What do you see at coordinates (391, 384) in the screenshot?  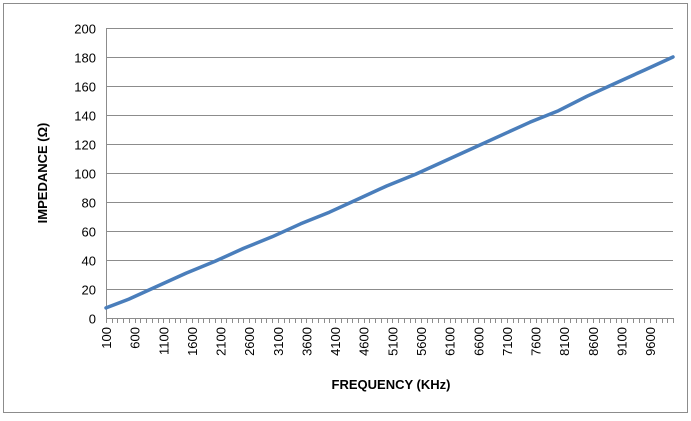 I see `x-axis-title: FREQUENCY (KHz)` at bounding box center [391, 384].